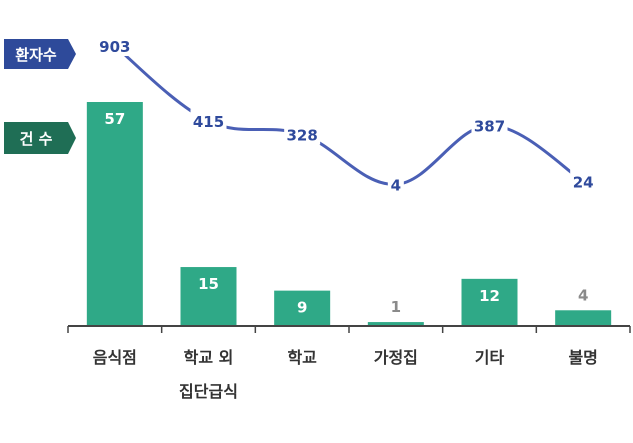 The width and height of the screenshot is (633, 443). I want to click on legend-line-tag, so click(40, 54).